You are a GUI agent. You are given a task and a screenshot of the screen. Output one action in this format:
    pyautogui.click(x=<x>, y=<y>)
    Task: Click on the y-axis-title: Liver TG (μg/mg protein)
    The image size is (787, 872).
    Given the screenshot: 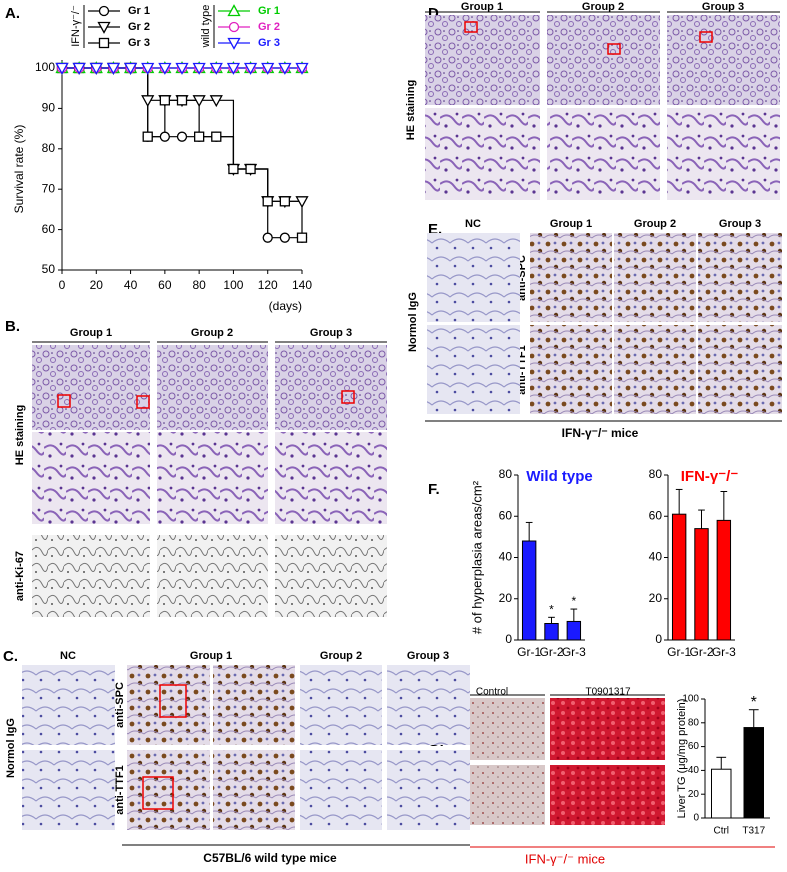 What is the action you would take?
    pyautogui.click(x=682, y=759)
    